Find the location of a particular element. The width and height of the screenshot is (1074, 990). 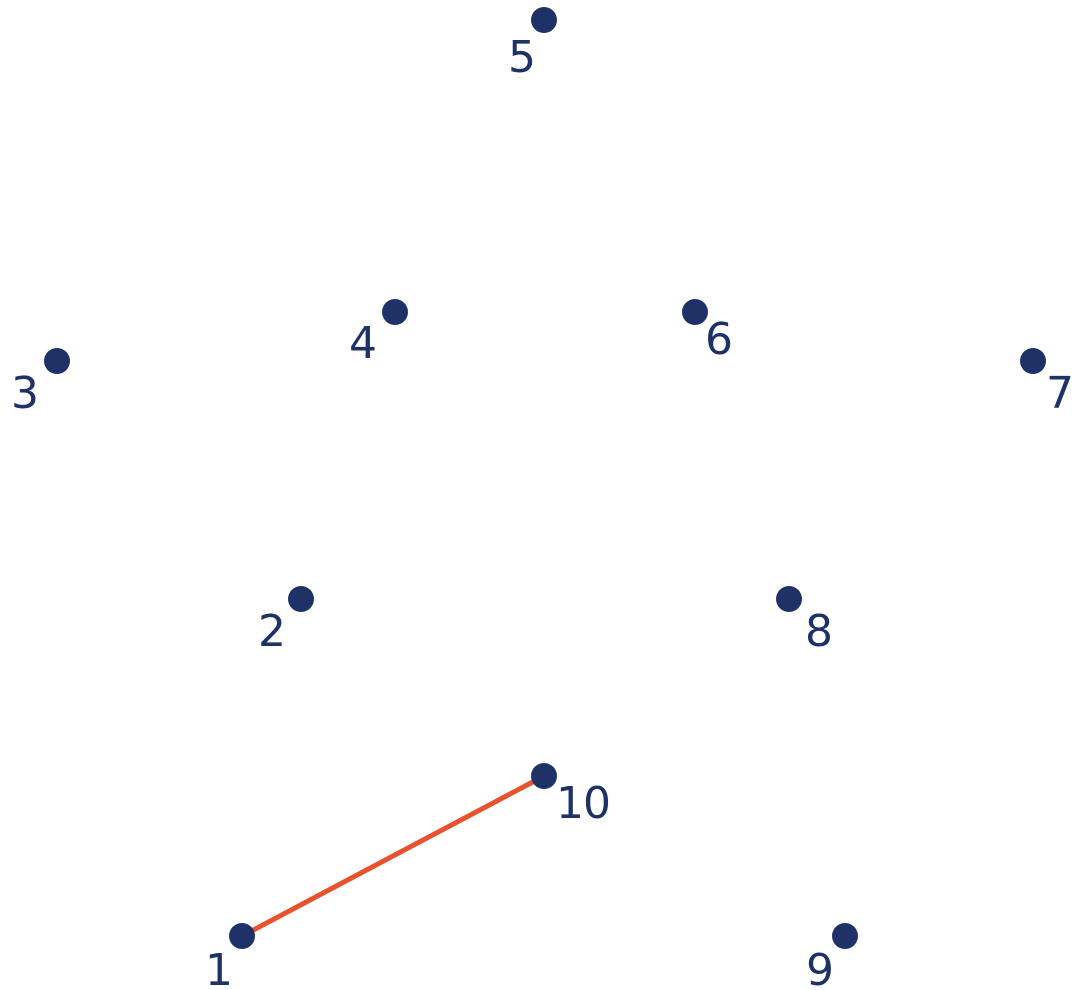

dot-number-label: 1 is located at coordinates (218, 967).